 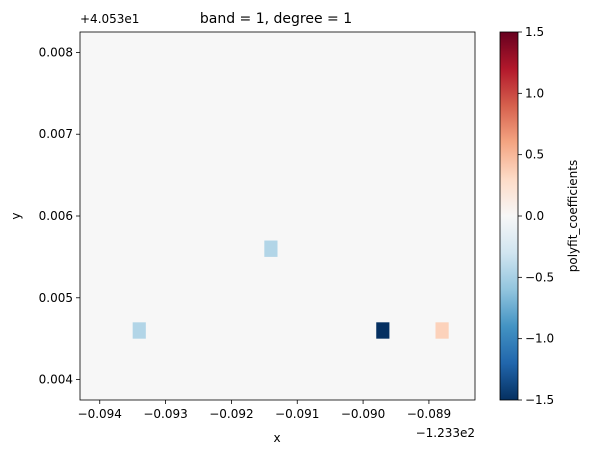 I want to click on heatmap-cells, so click(x=290, y=289).